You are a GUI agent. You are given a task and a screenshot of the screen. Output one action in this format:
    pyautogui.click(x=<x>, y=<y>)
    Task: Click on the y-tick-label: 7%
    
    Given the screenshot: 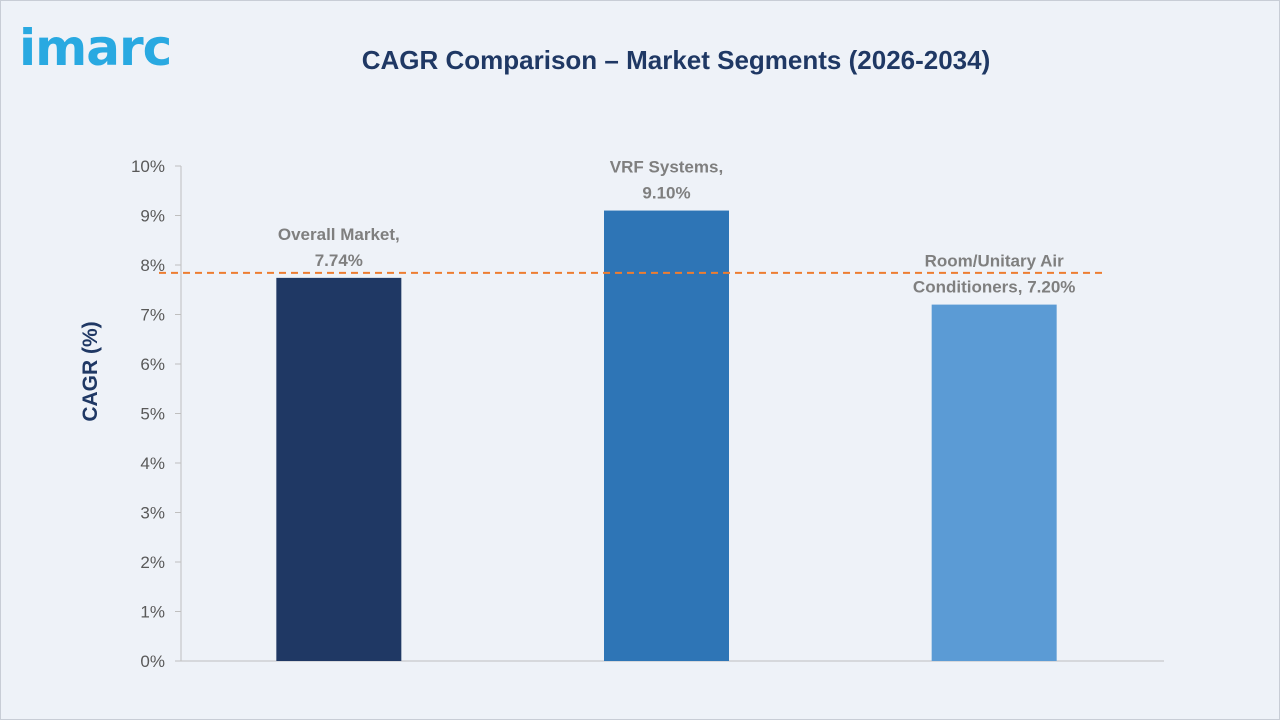 What is the action you would take?
    pyautogui.click(x=152, y=315)
    